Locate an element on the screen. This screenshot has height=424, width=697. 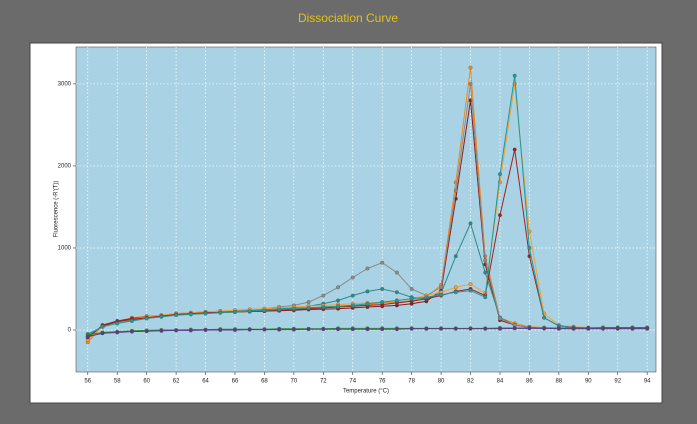
x-tick-label: 80 is located at coordinates (441, 382).